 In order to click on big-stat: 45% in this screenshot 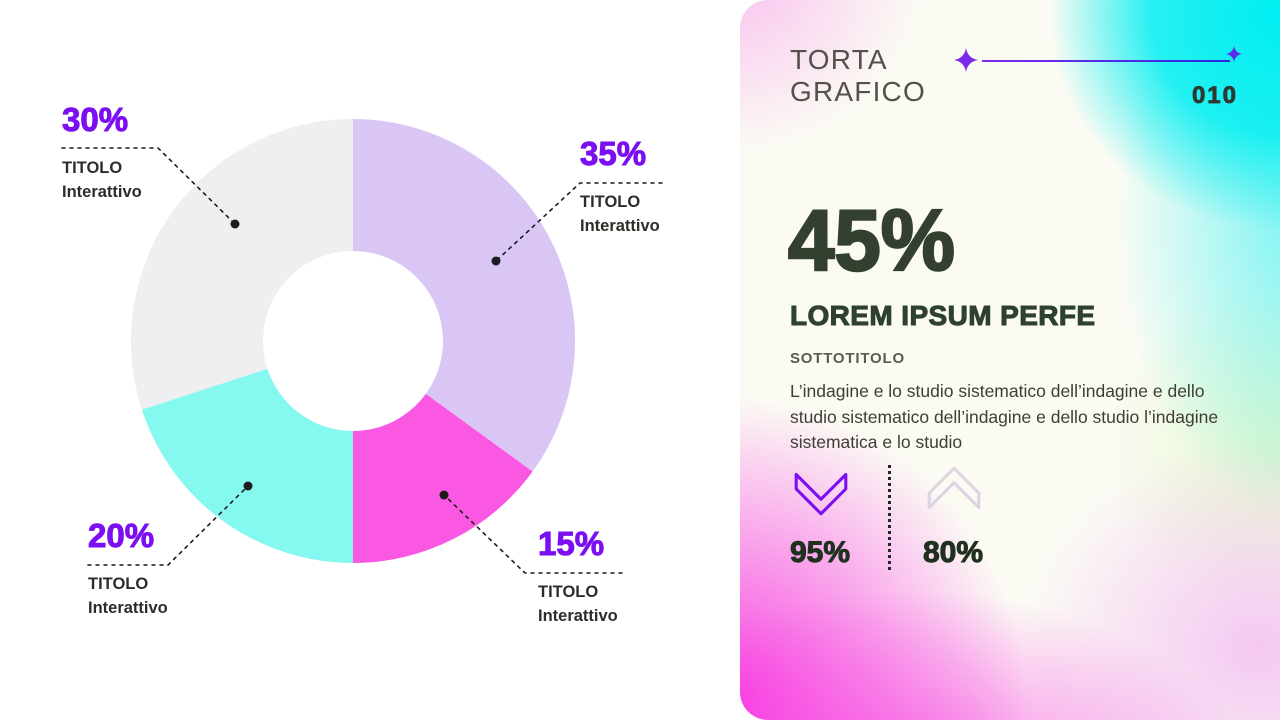, I will do `click(871, 241)`.